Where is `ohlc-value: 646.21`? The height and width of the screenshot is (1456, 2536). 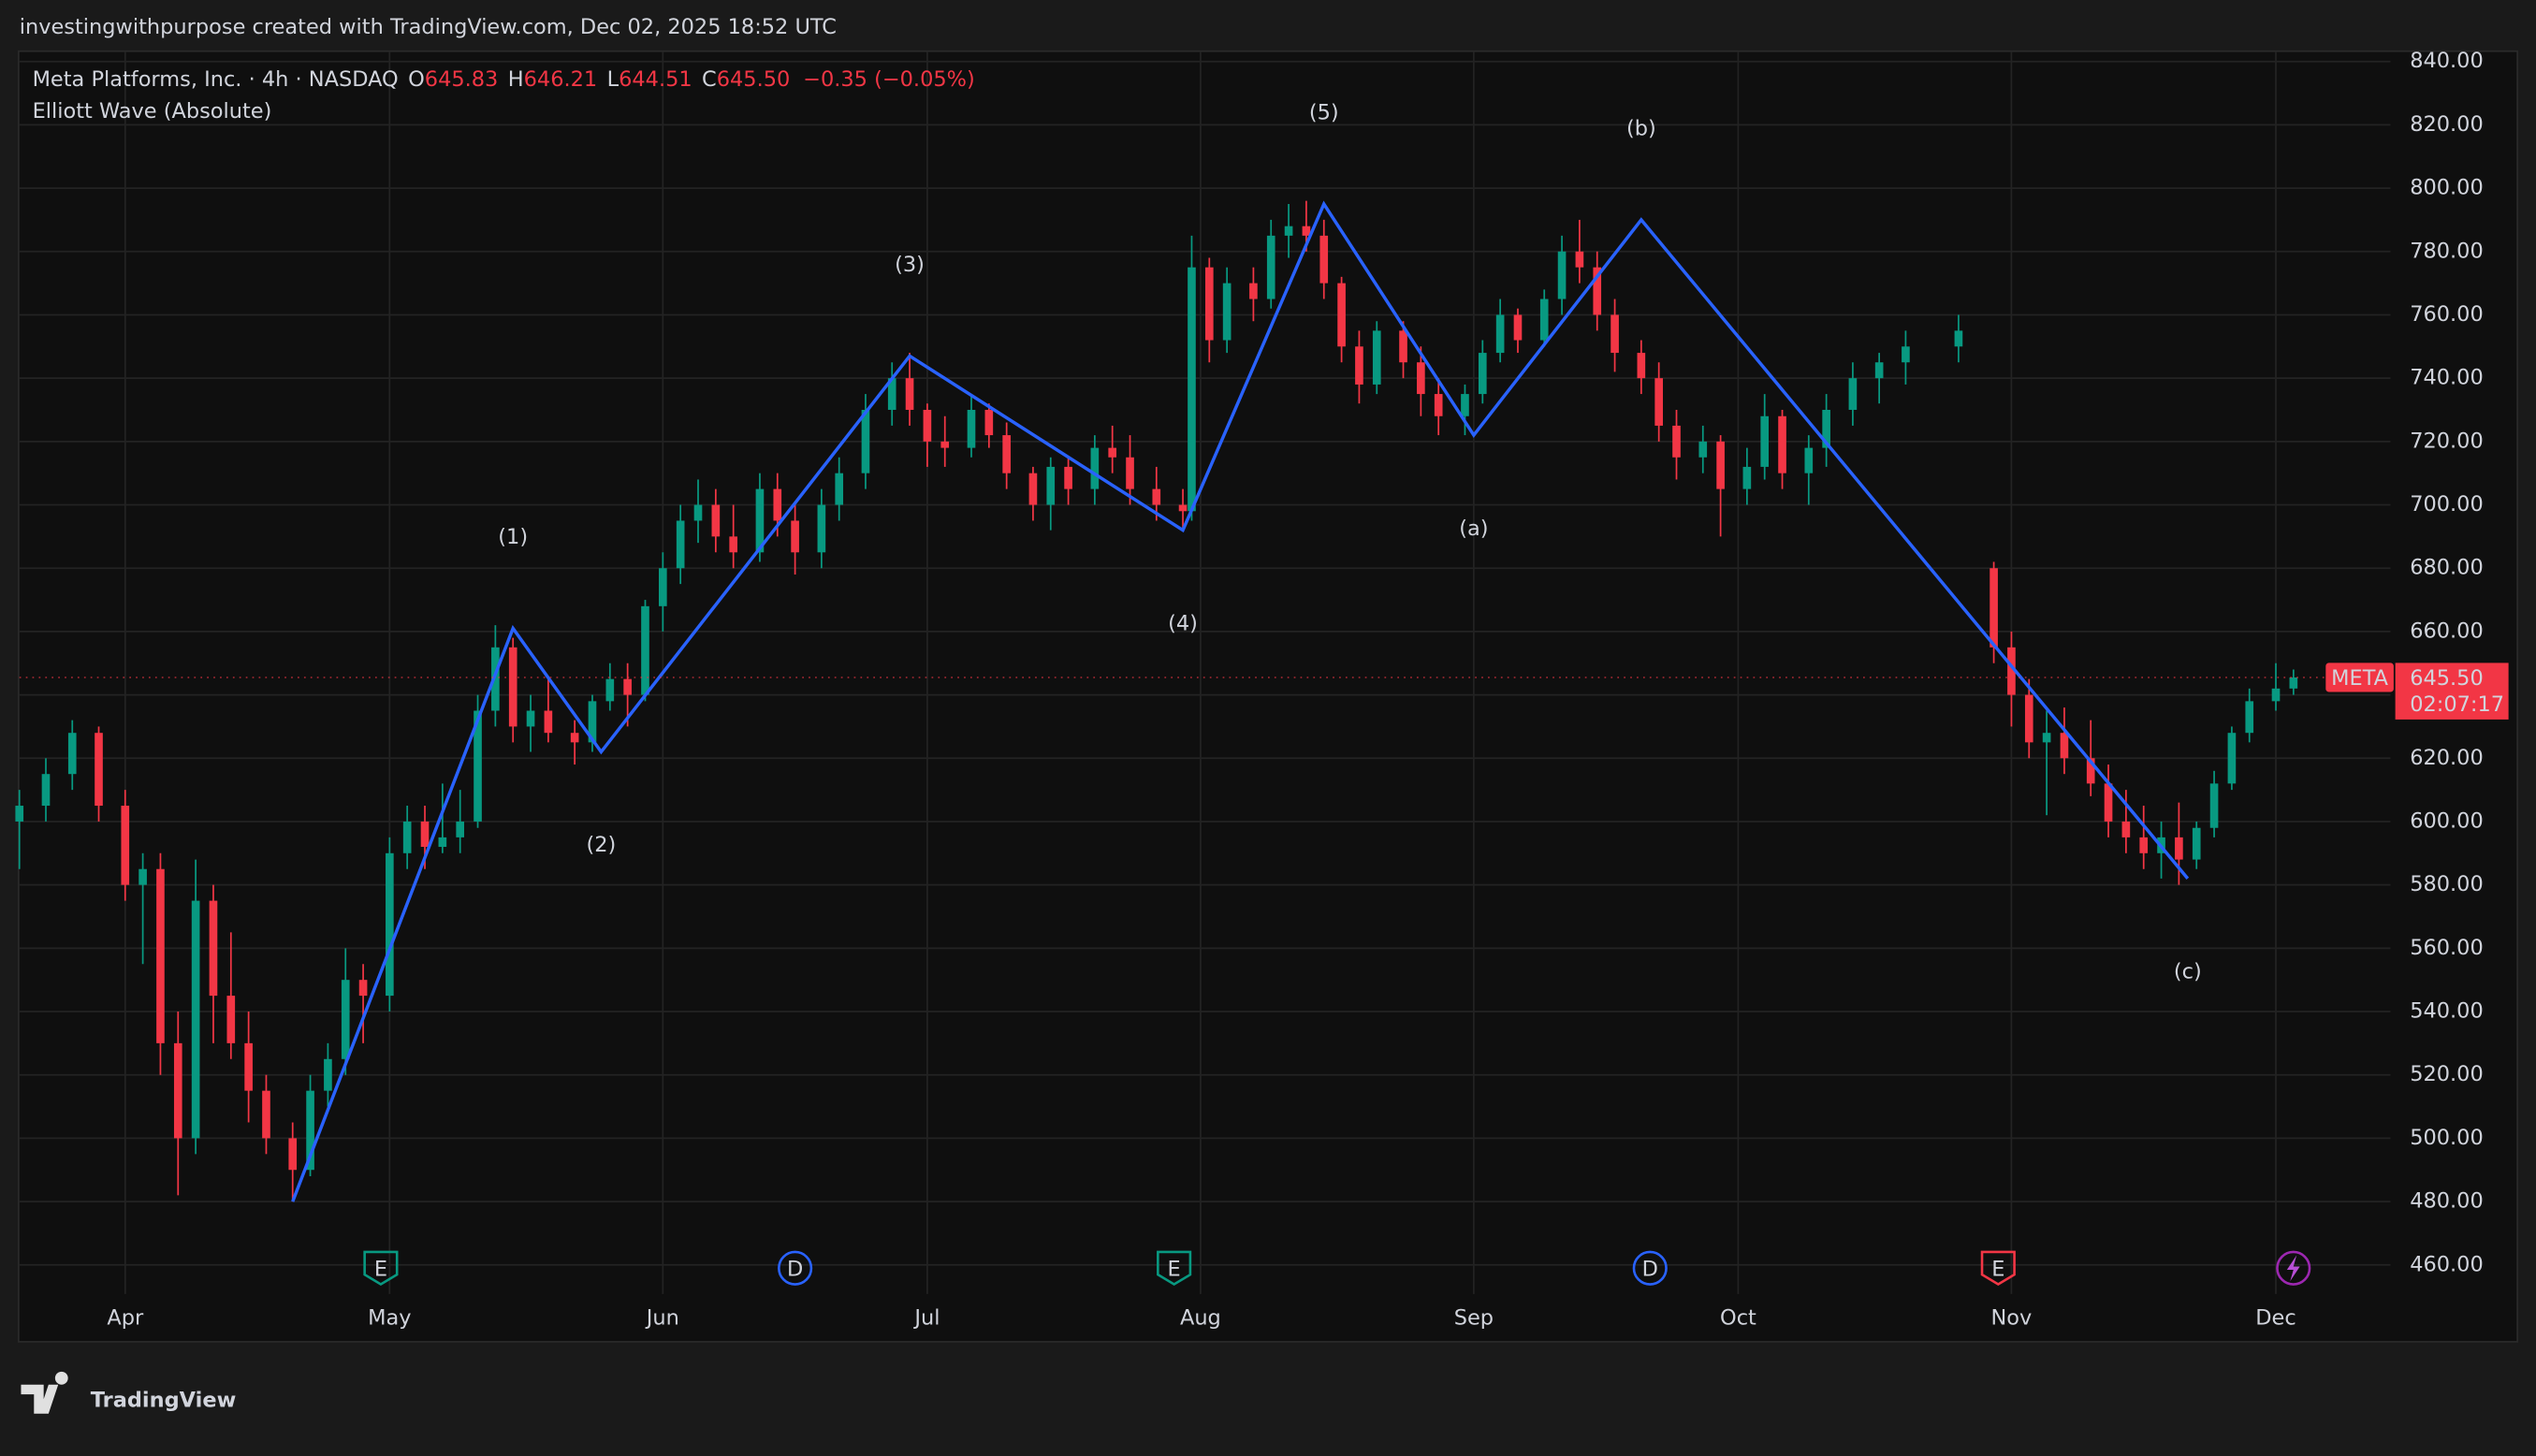
ohlc-value: 646.21 is located at coordinates (561, 78).